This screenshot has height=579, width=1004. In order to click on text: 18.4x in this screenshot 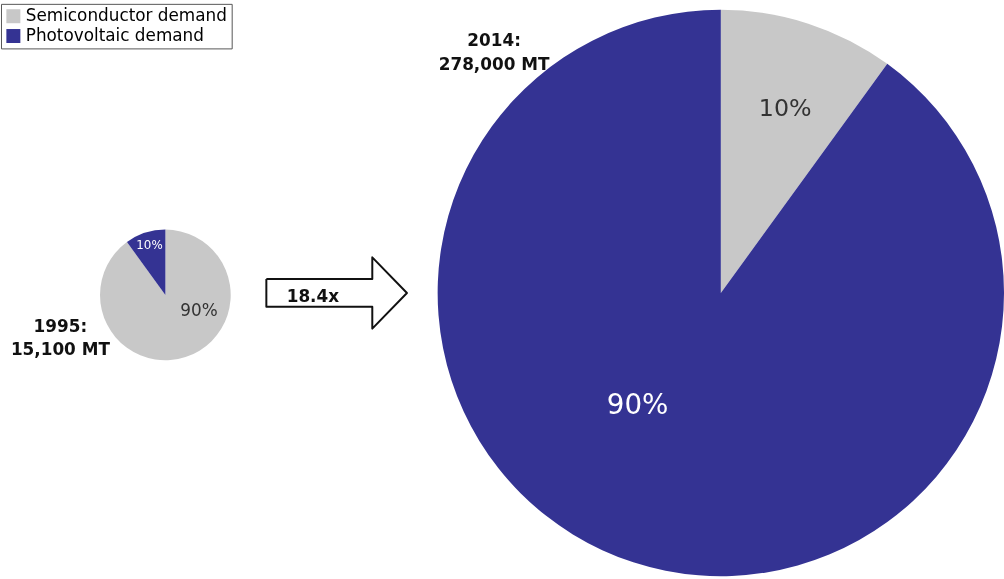, I will do `click(313, 295)`.